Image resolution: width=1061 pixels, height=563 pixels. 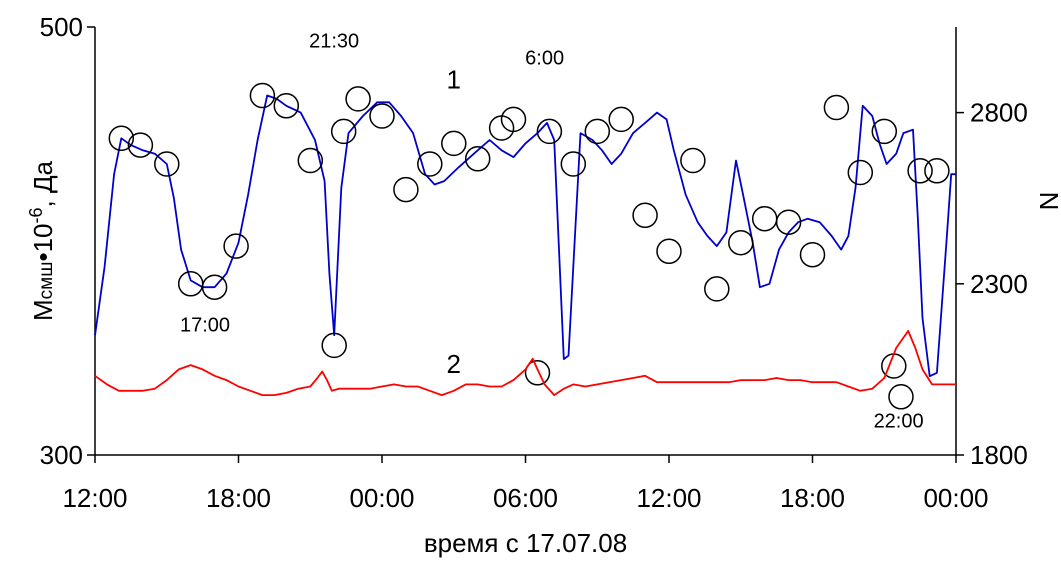 What do you see at coordinates (525, 543) in the screenshot?
I see `x-axis-title: время с 17.07.08` at bounding box center [525, 543].